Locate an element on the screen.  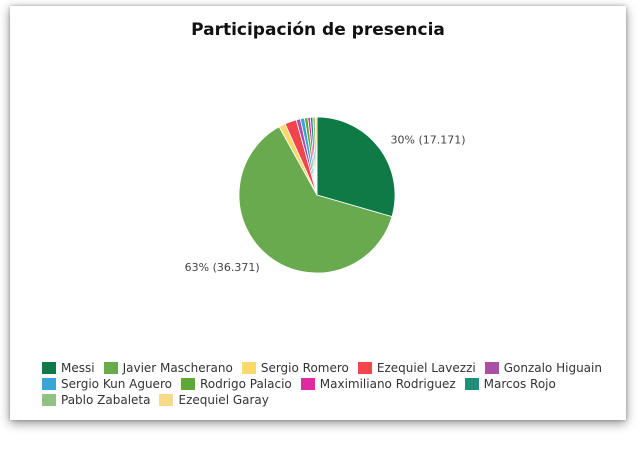
legend-item-marcos-rojo: Marcos Rojo is located at coordinates (510, 384).